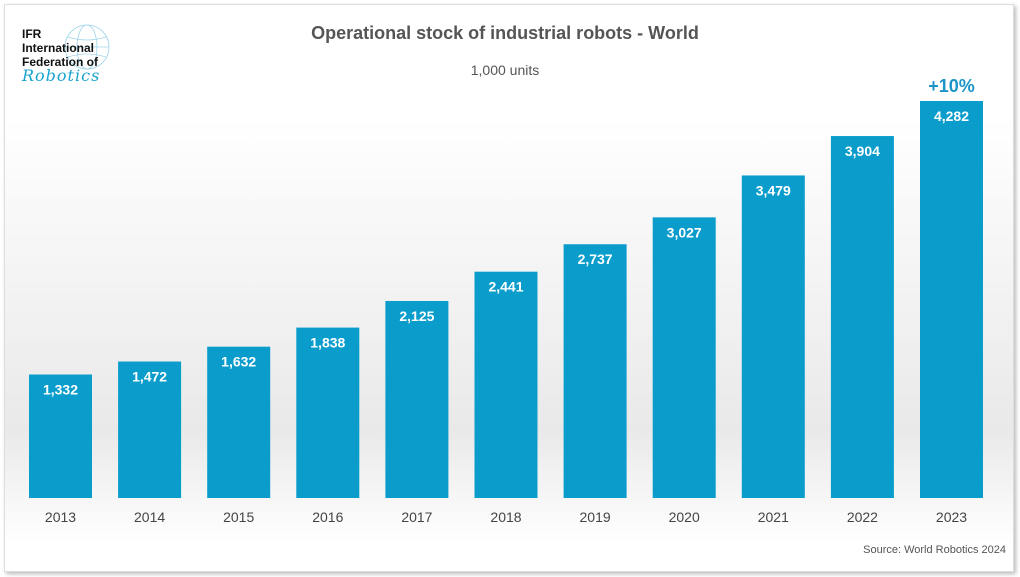 This screenshot has width=1020, height=577. Describe the element at coordinates (239, 422) in the screenshot. I see `bar-2015` at that location.